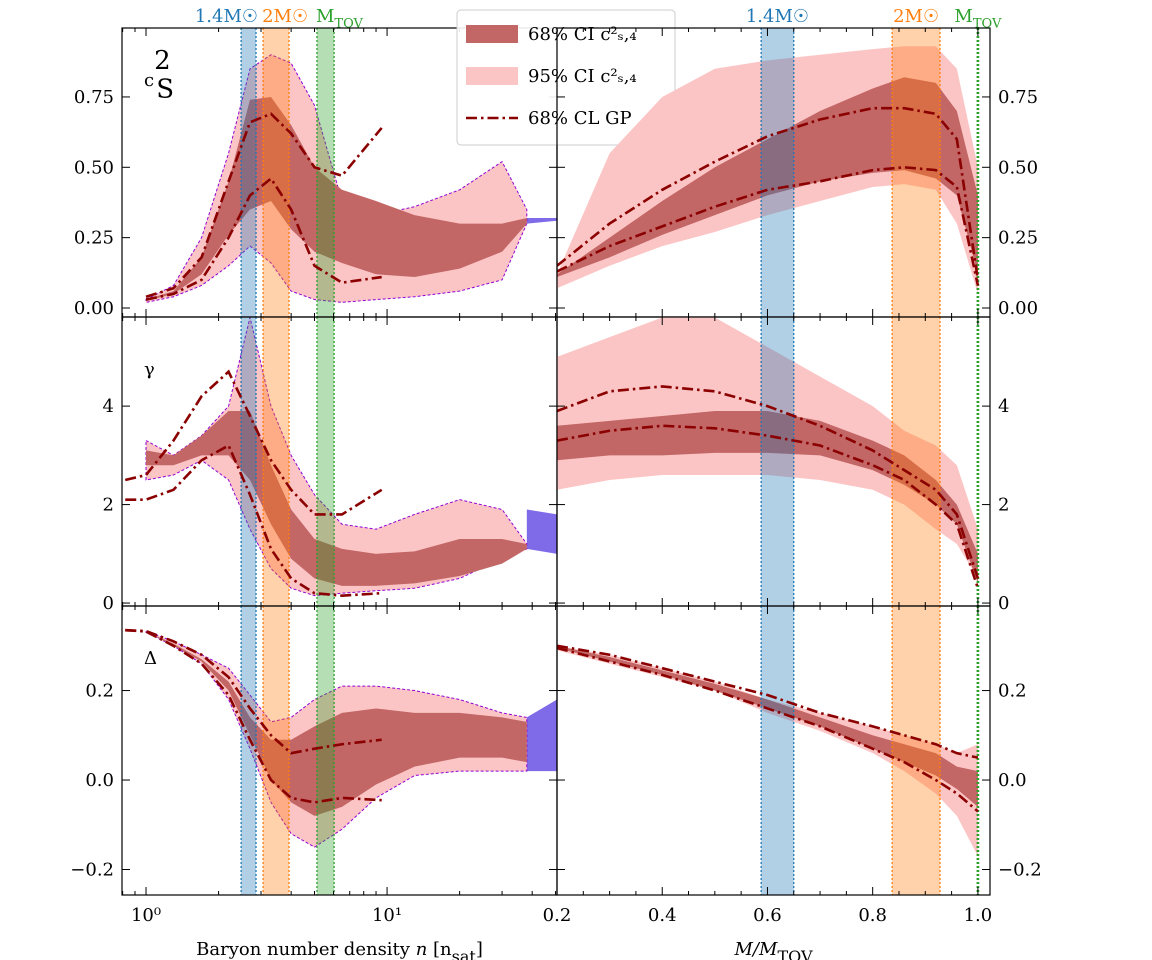 This screenshot has height=960, width=1152. I want to click on text-part: Δ, so click(150, 658).